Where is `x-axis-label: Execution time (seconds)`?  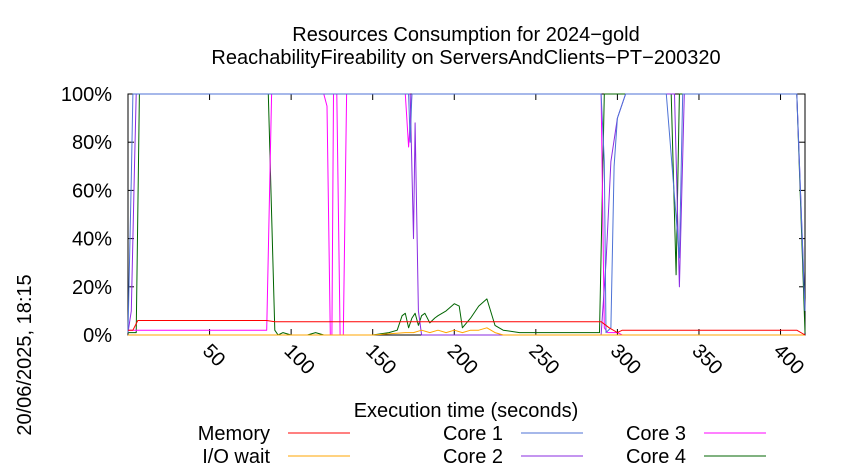 x-axis-label: Execution time (seconds) is located at coordinates (466, 411).